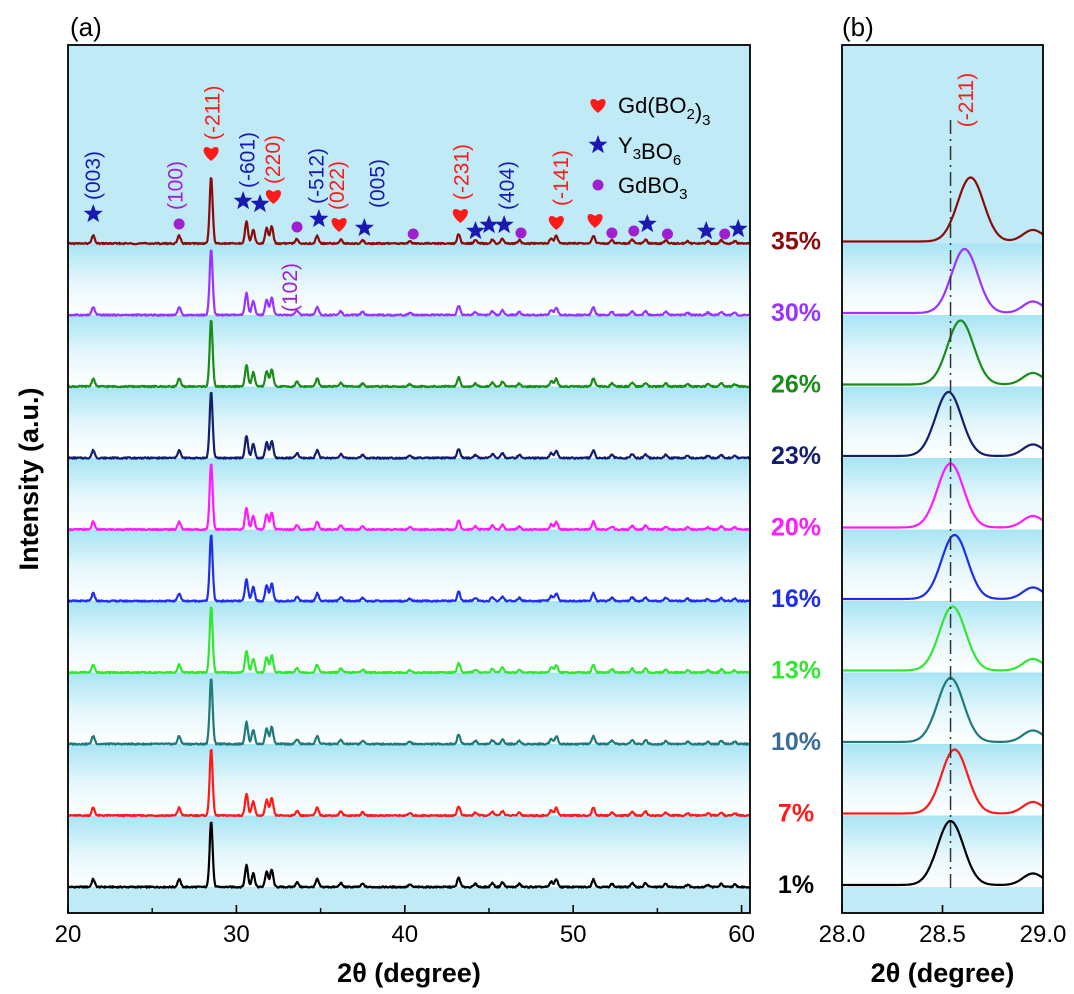 The height and width of the screenshot is (994, 1074). I want to click on trace-35pct, so click(409, 211).